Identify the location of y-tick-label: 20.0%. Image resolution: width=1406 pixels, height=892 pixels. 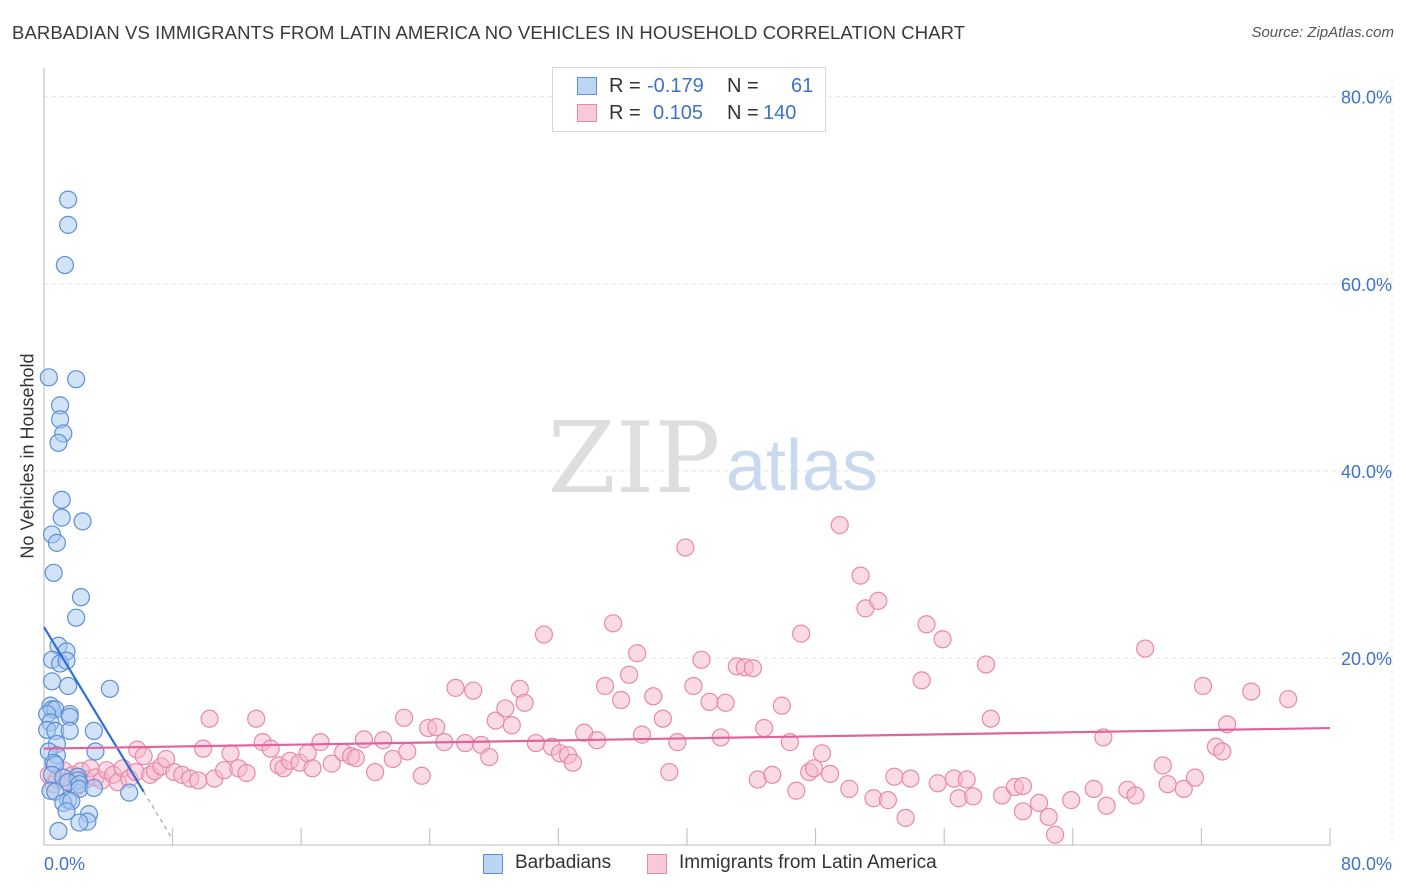
(1366, 659).